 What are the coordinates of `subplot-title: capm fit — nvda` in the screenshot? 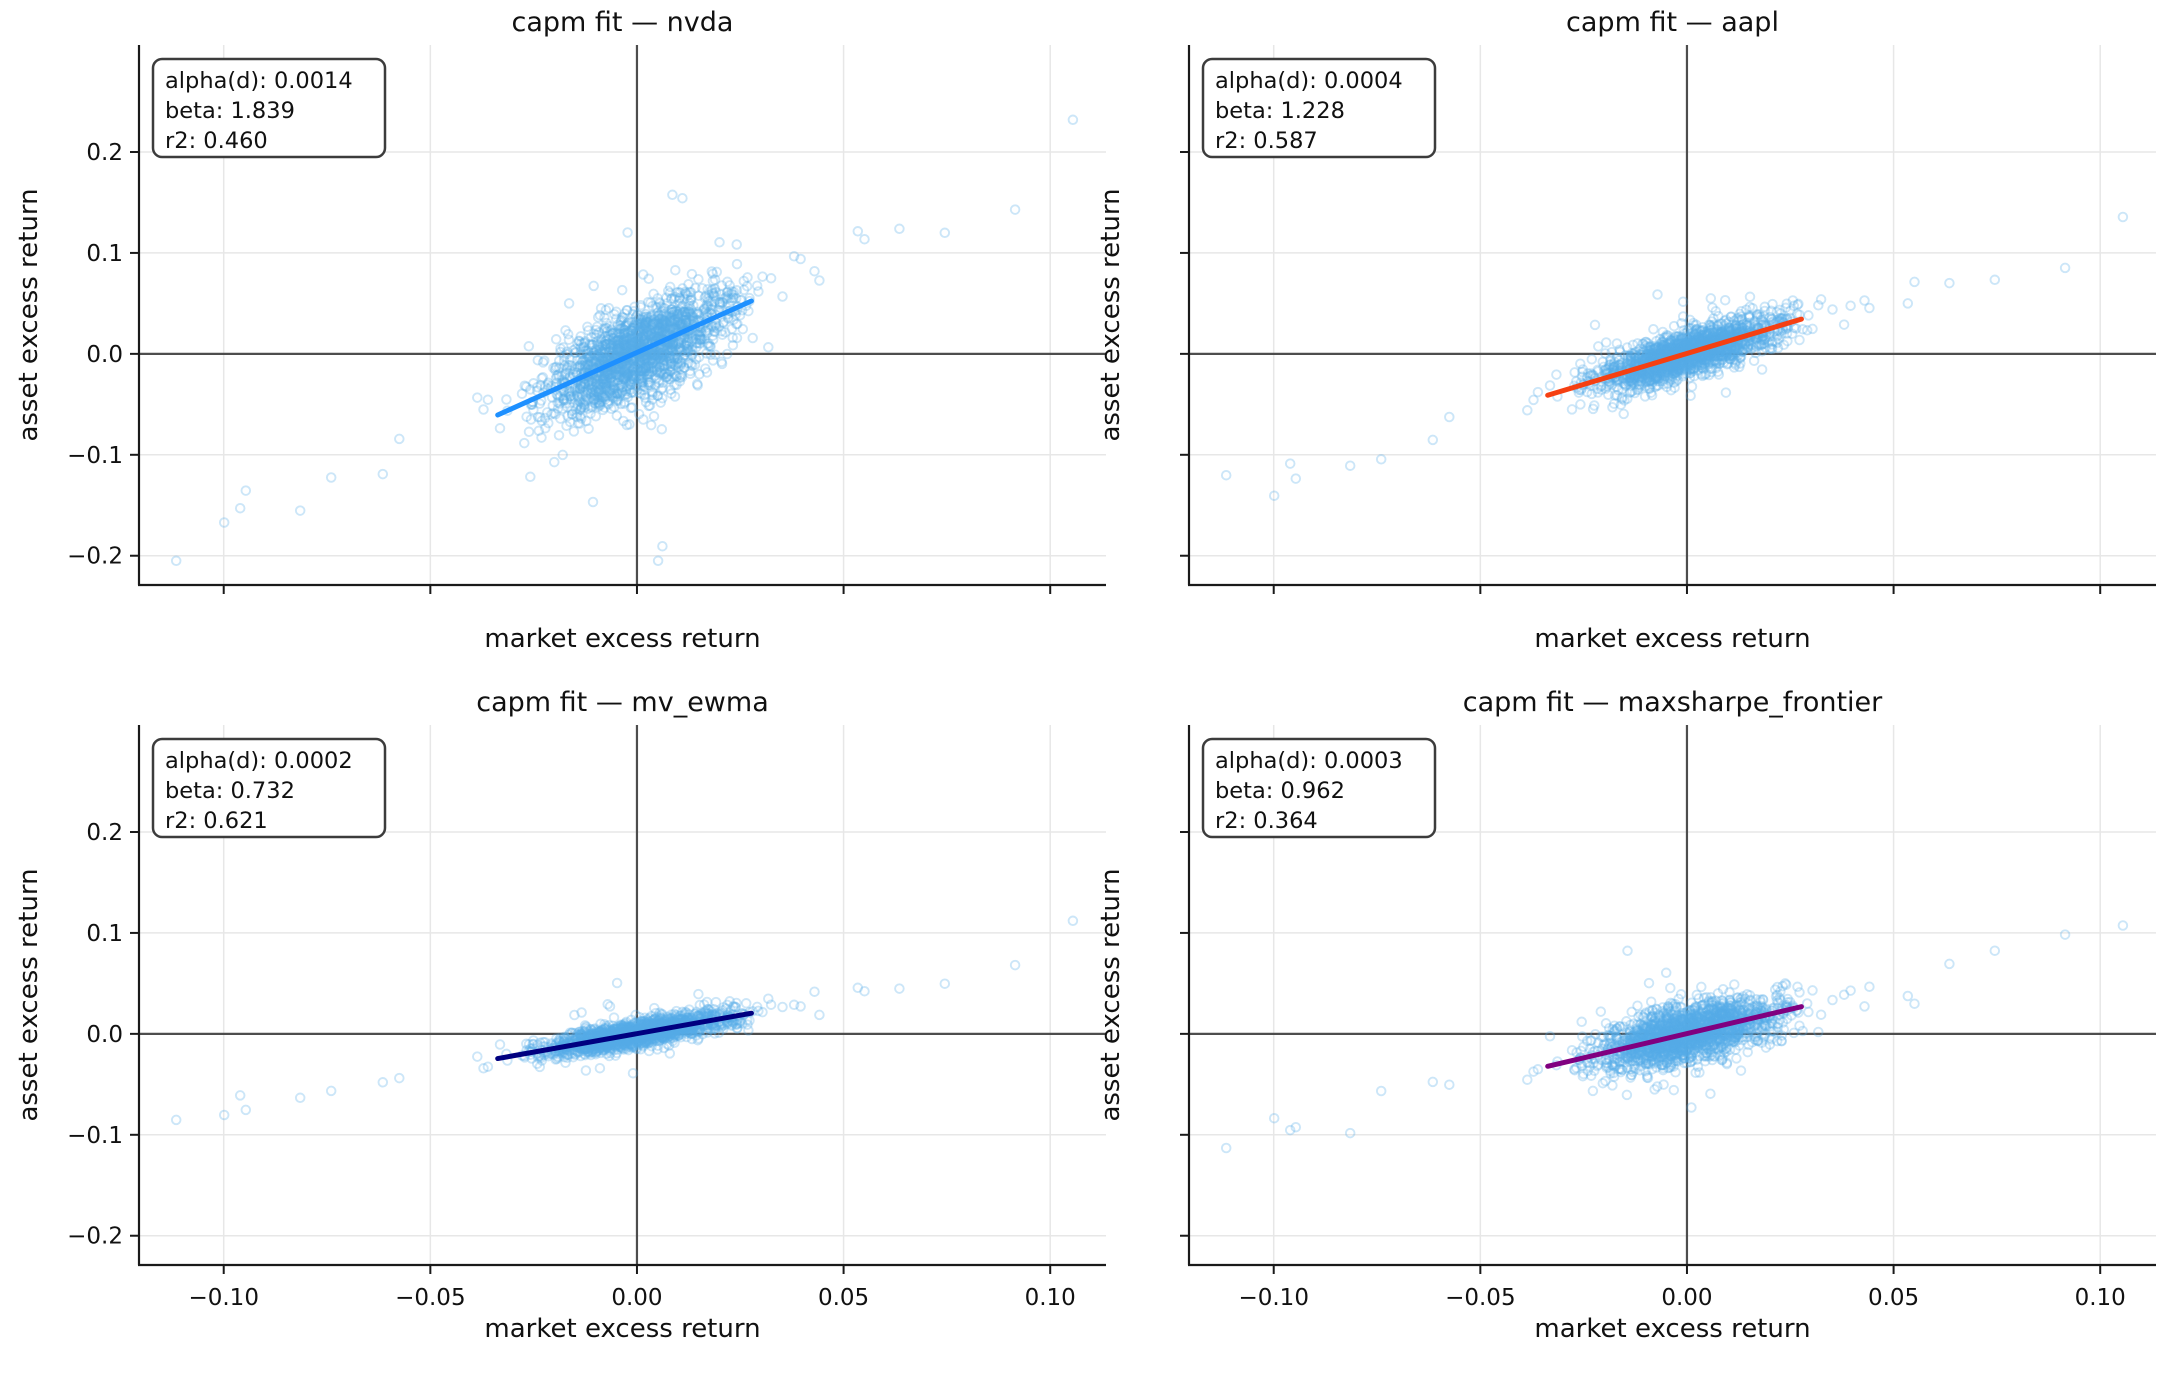 It's located at (623, 22).